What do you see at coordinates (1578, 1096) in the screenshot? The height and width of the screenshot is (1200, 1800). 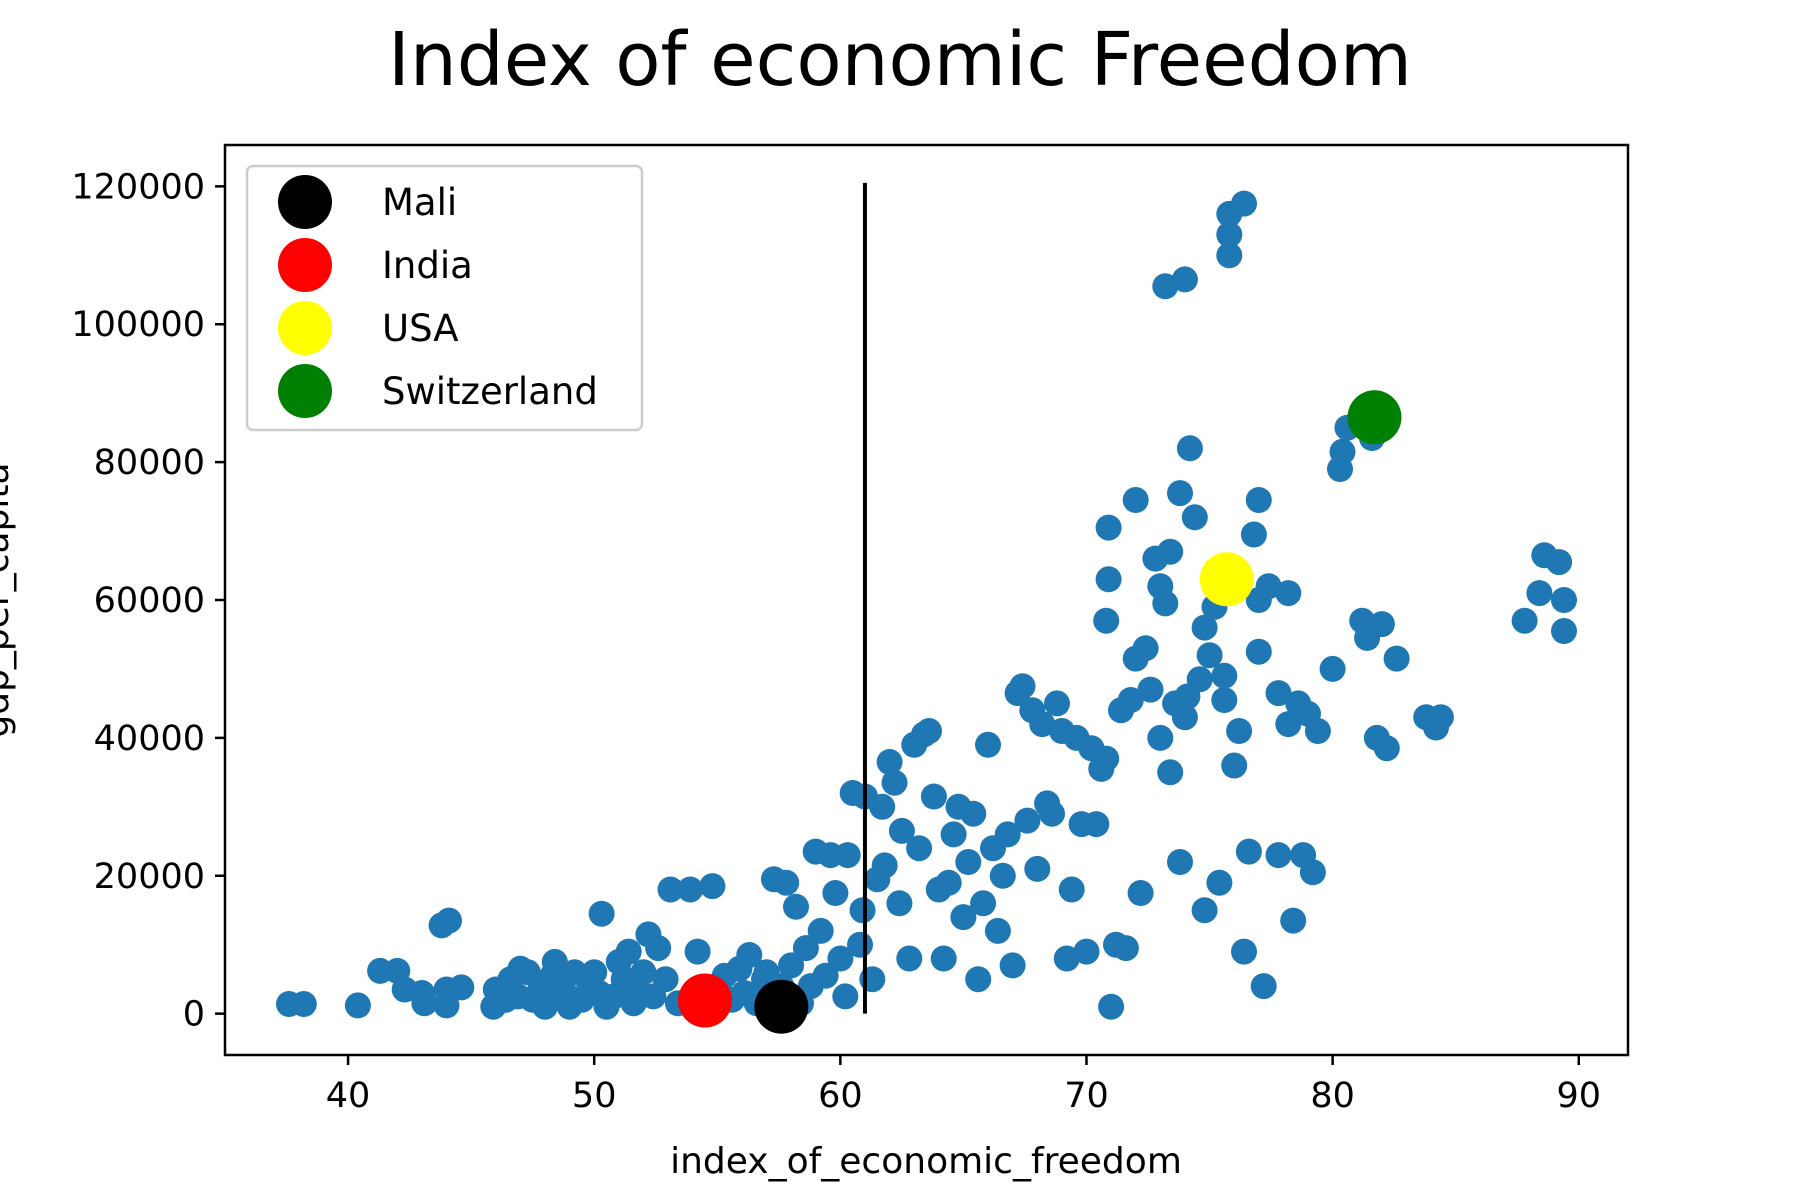 I see `x-tick-label-90: 90` at bounding box center [1578, 1096].